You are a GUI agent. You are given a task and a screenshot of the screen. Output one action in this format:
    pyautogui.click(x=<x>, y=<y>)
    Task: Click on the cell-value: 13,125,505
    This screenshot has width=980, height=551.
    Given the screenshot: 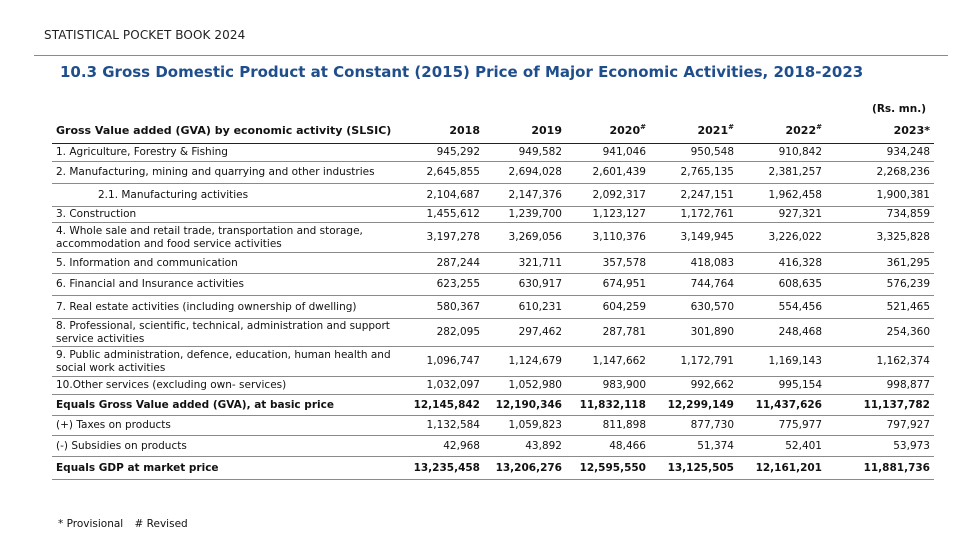 What is the action you would take?
    pyautogui.click(x=694, y=468)
    